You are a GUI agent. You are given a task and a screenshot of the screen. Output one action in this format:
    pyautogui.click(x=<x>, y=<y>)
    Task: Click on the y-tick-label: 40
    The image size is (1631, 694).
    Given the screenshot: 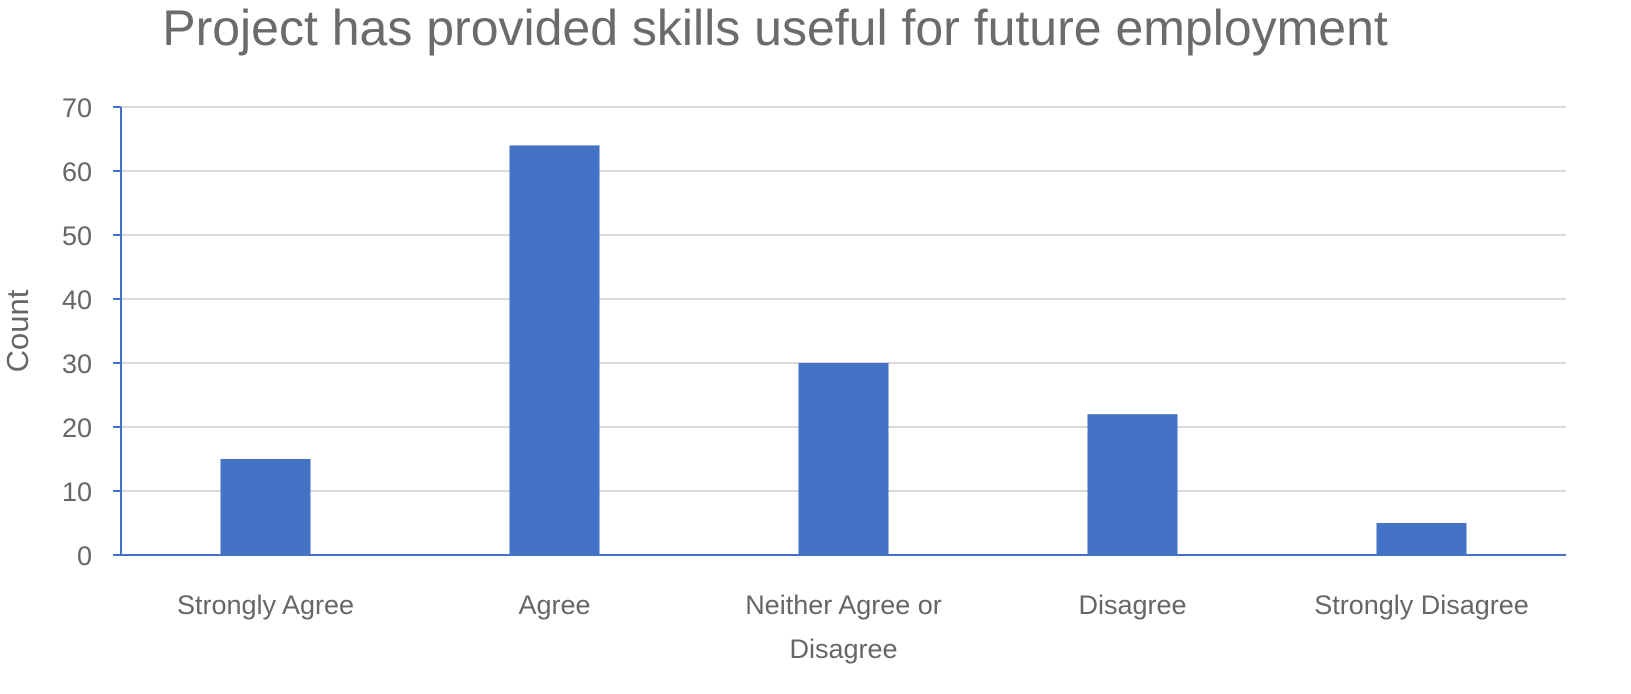 What is the action you would take?
    pyautogui.click(x=77, y=300)
    